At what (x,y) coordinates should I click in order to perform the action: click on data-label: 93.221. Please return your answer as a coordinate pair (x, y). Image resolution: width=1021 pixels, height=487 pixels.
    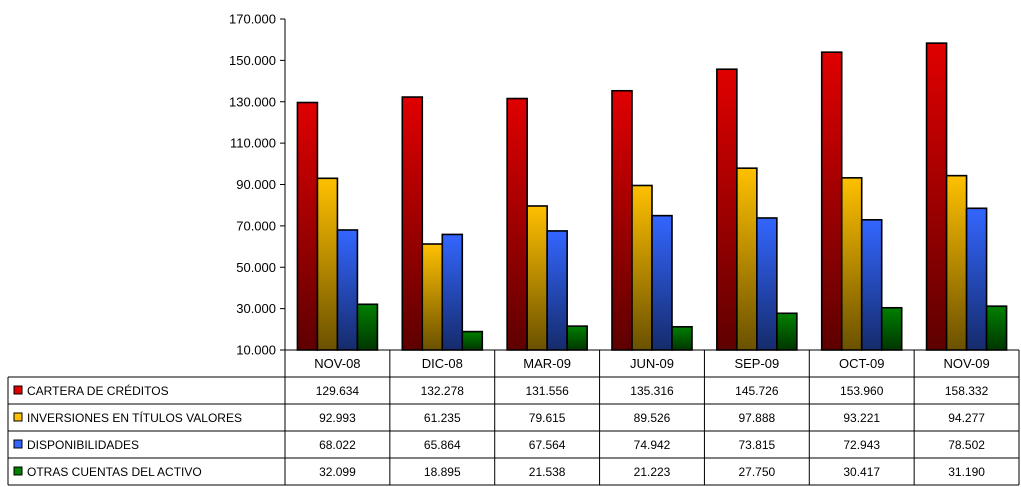
    Looking at the image, I should click on (861, 418).